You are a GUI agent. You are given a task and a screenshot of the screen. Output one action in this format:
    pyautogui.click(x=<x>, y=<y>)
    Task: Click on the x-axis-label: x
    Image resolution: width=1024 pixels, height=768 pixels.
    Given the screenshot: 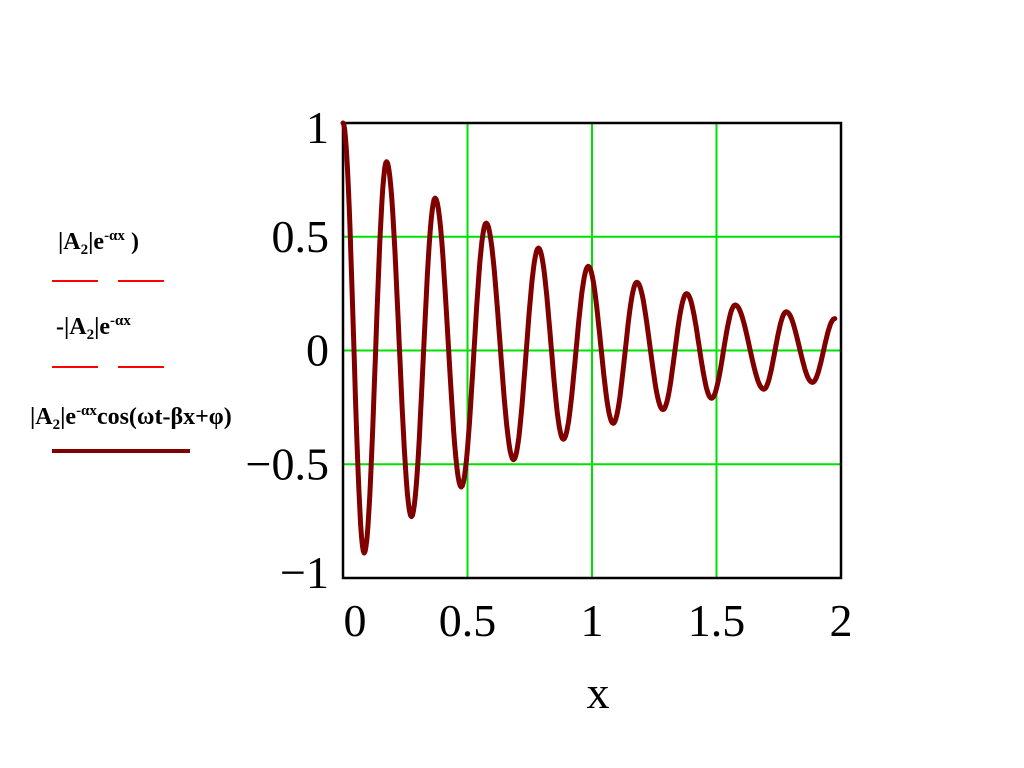 What is the action you would take?
    pyautogui.click(x=598, y=692)
    